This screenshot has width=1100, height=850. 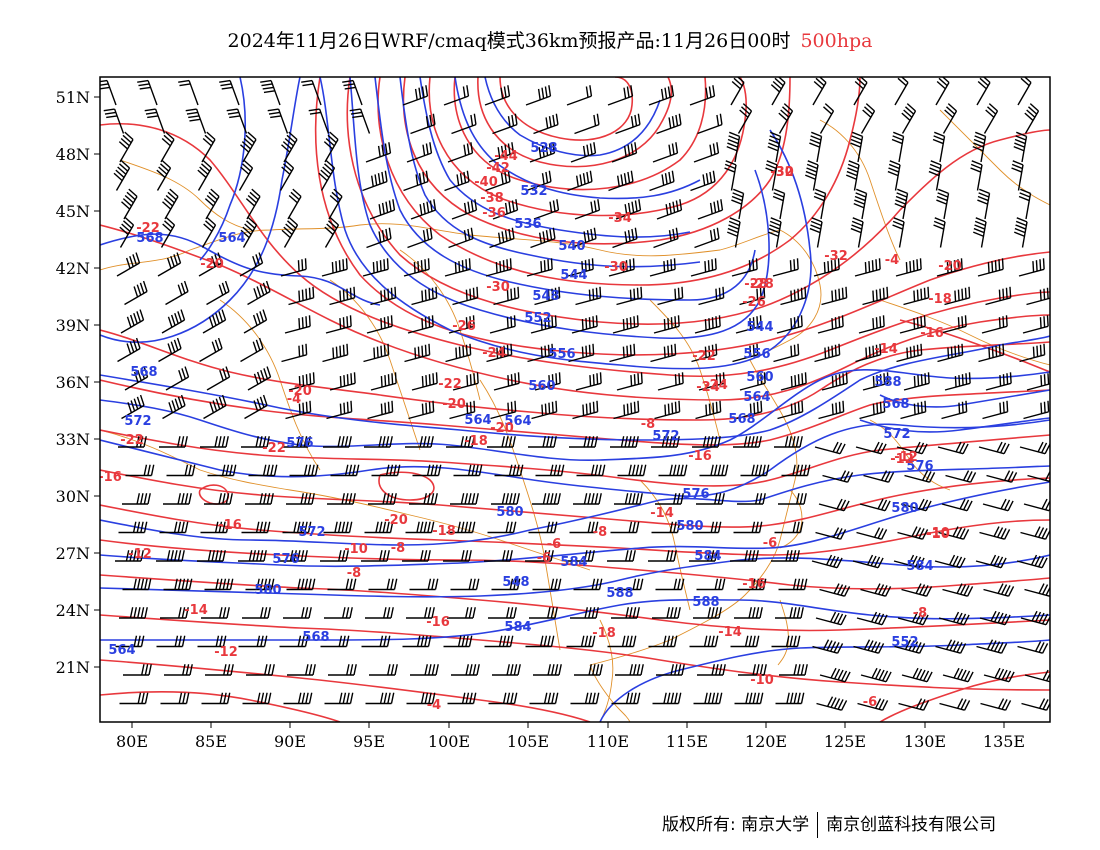 I want to click on temperature-contour-line, so click(x=345, y=690).